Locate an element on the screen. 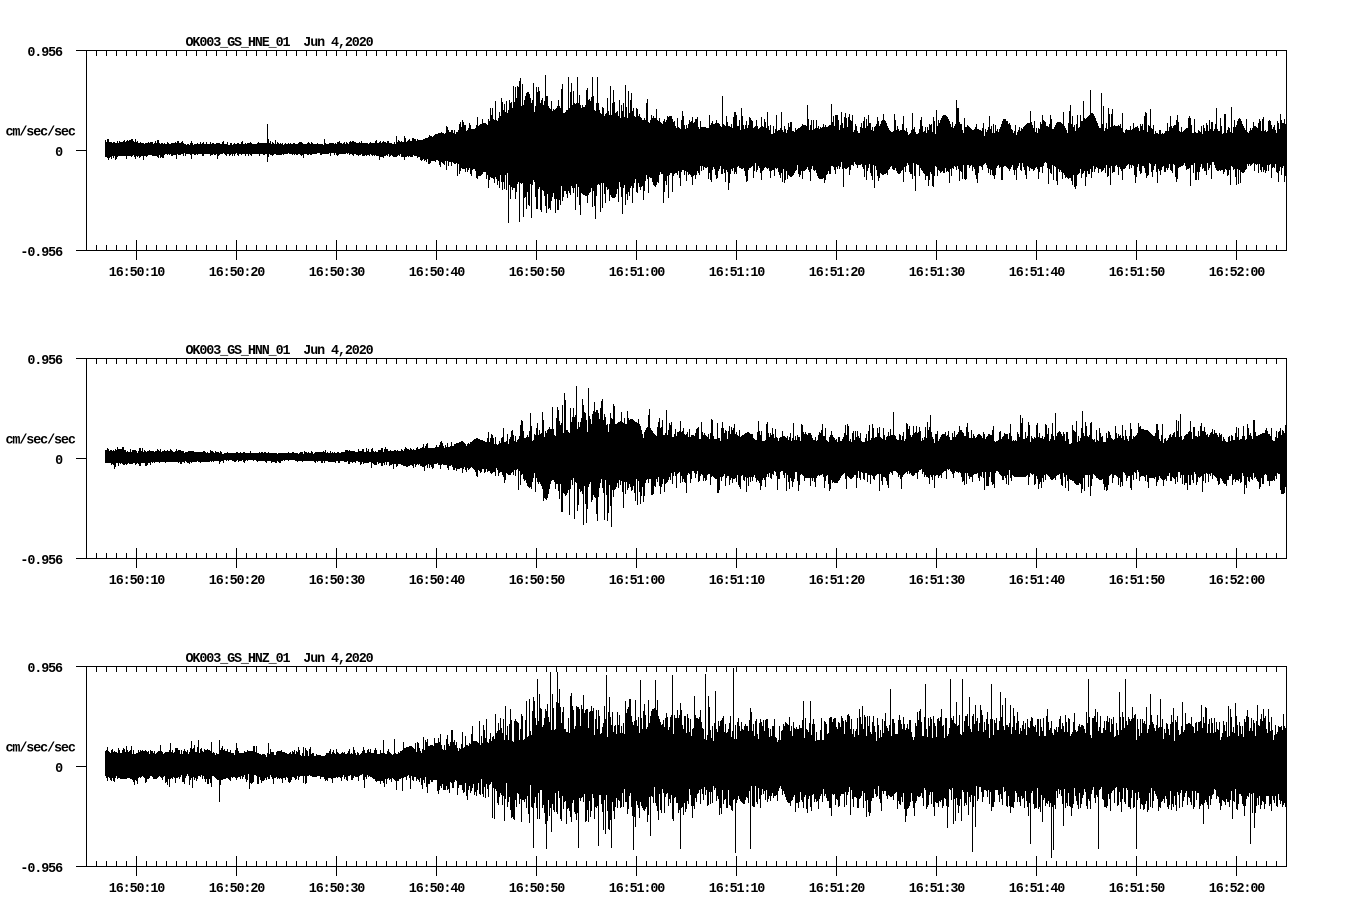  svg-text: OK003_GS_HNN_01 Jun 4,2020 is located at coordinates (280, 351).